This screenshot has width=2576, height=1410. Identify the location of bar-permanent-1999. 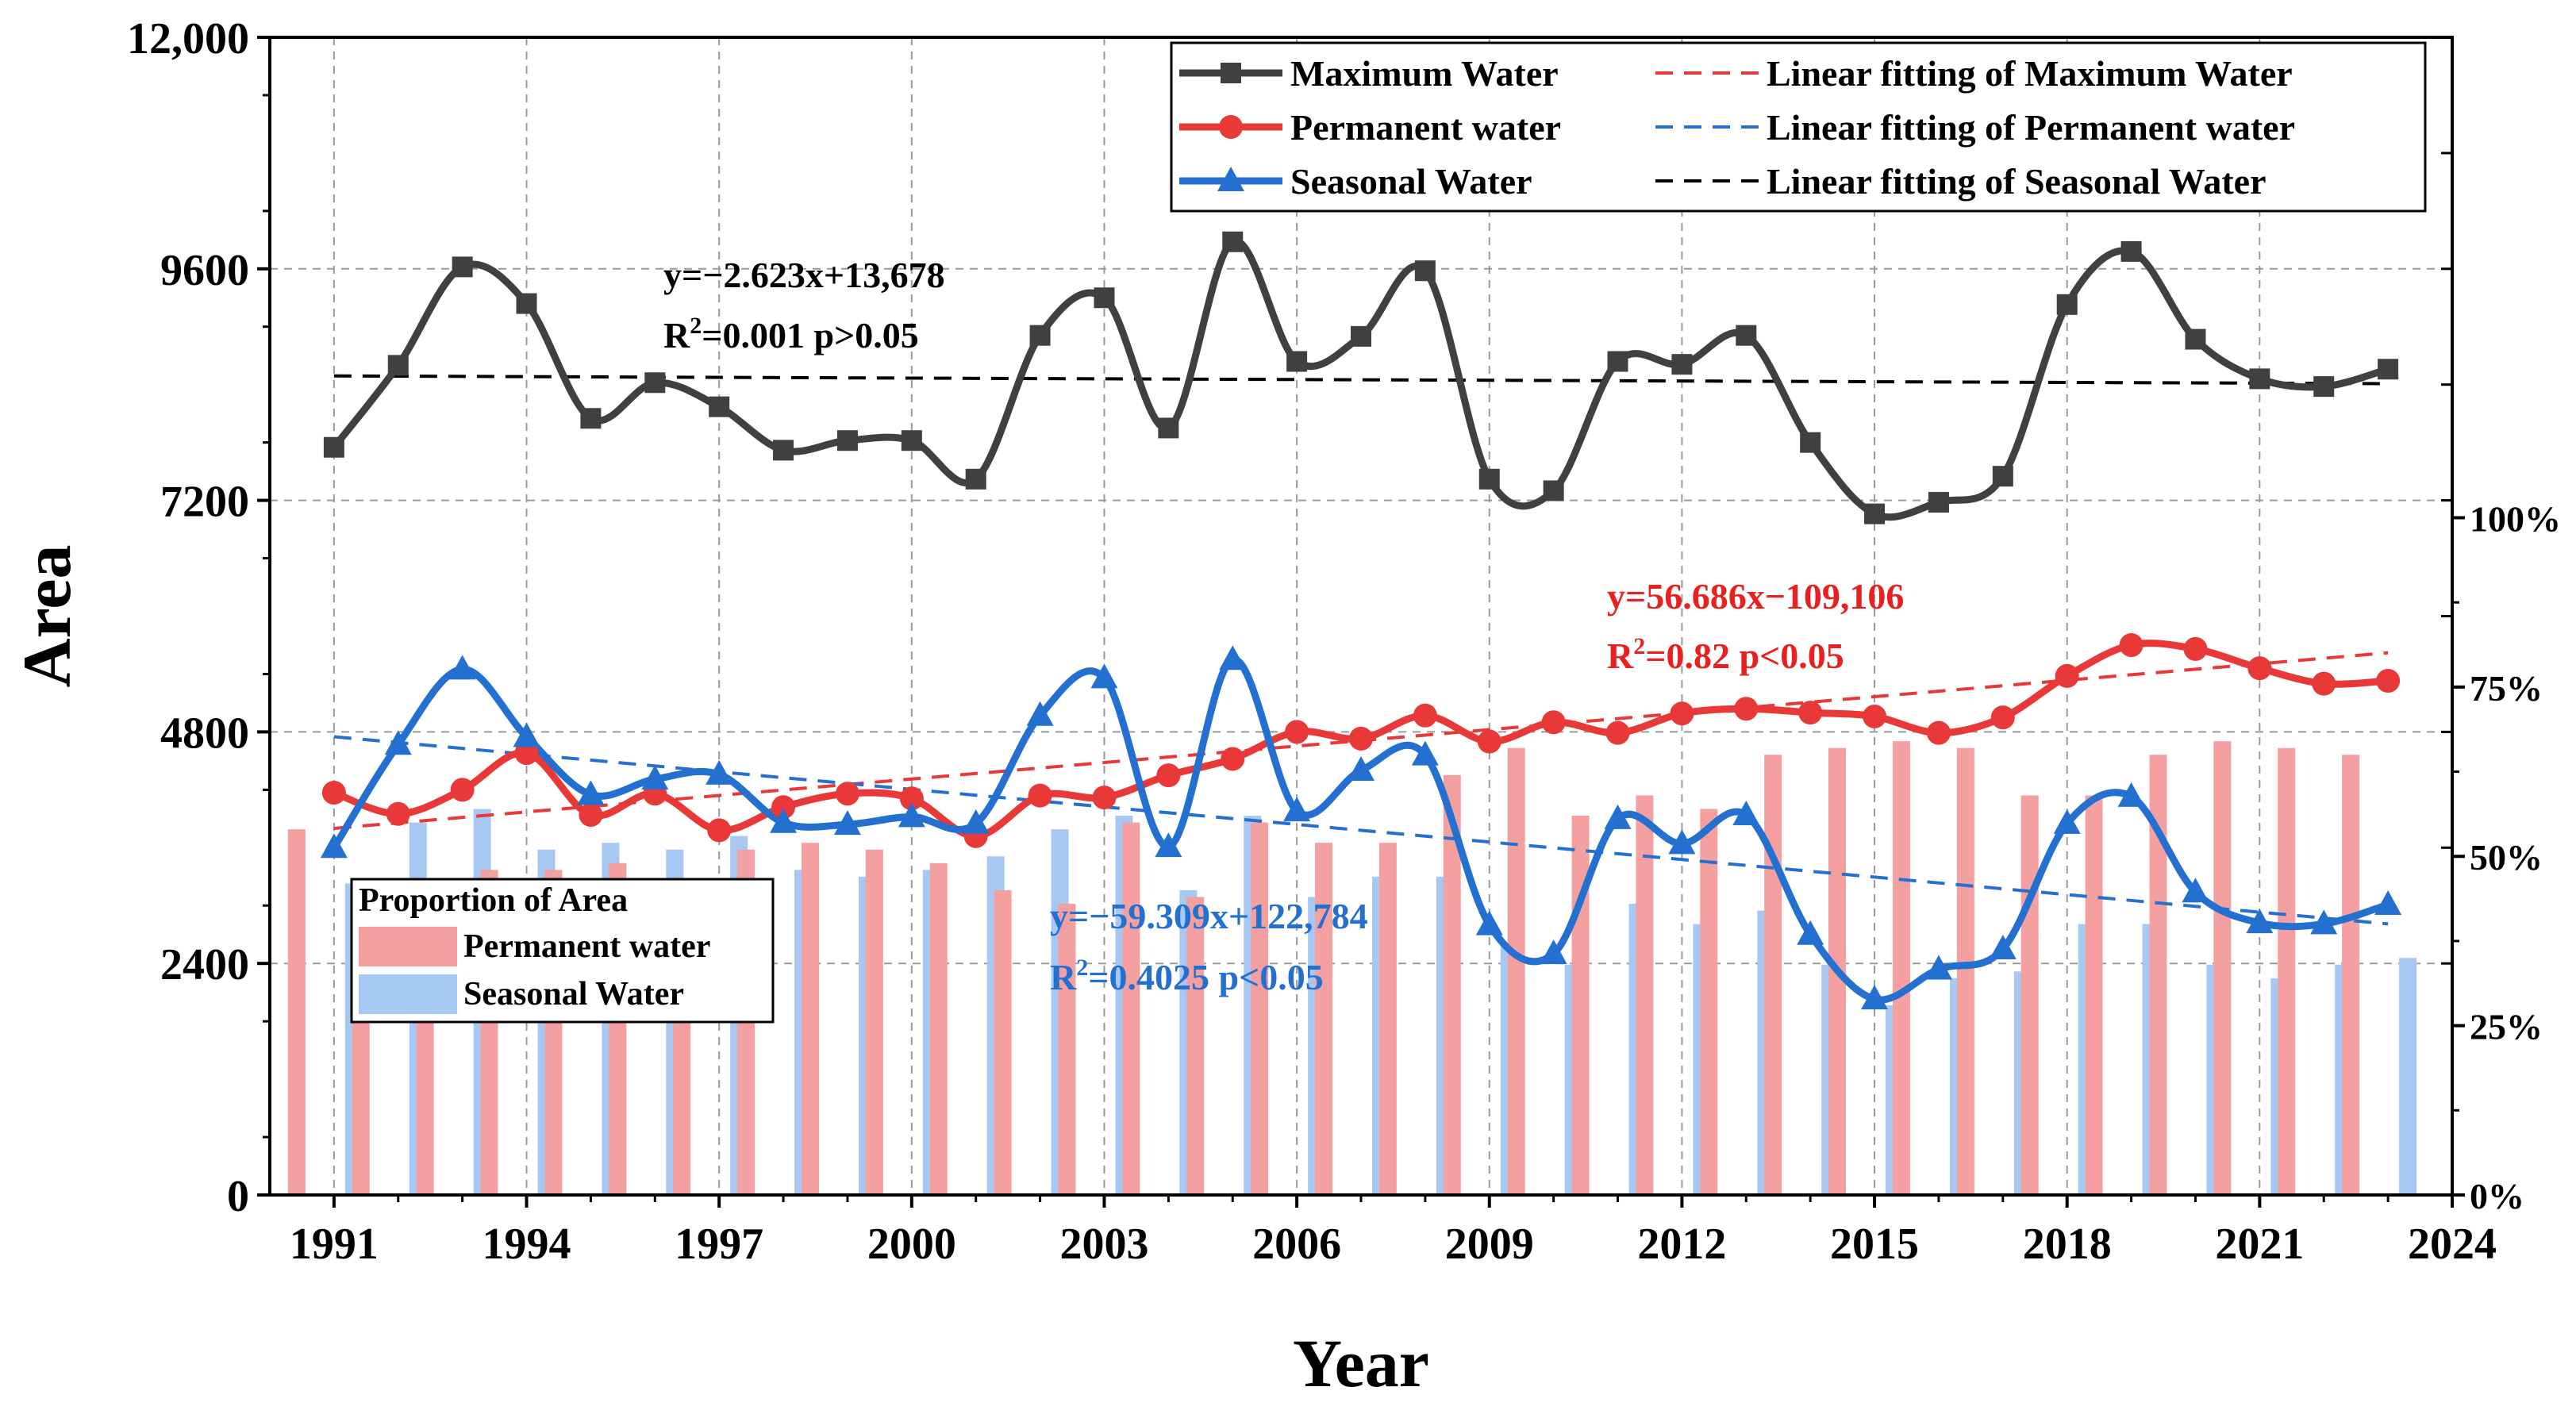
(810, 1019).